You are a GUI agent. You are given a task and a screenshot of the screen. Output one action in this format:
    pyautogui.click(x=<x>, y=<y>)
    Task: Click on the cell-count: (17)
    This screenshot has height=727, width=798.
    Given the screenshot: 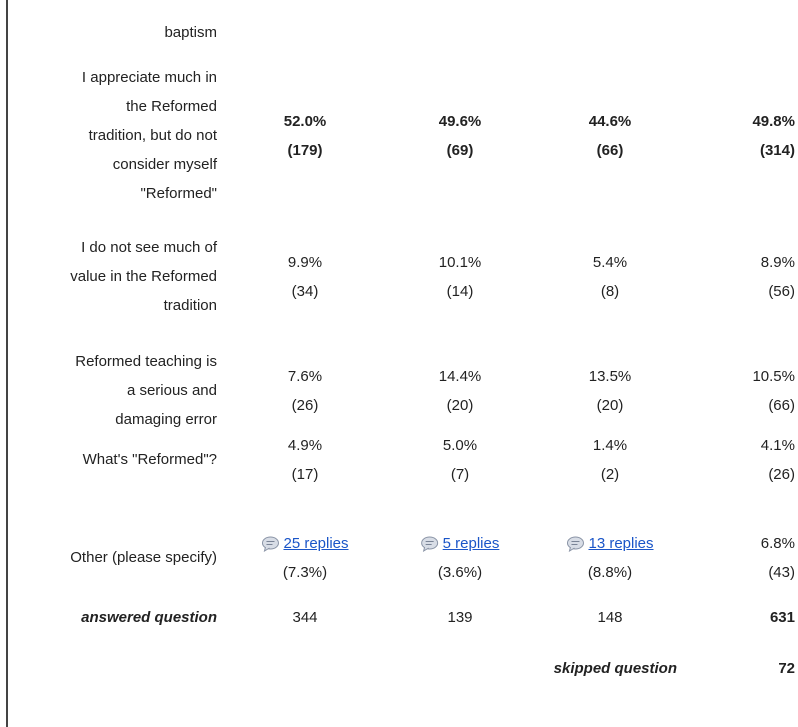 What is the action you would take?
    pyautogui.click(x=305, y=474)
    